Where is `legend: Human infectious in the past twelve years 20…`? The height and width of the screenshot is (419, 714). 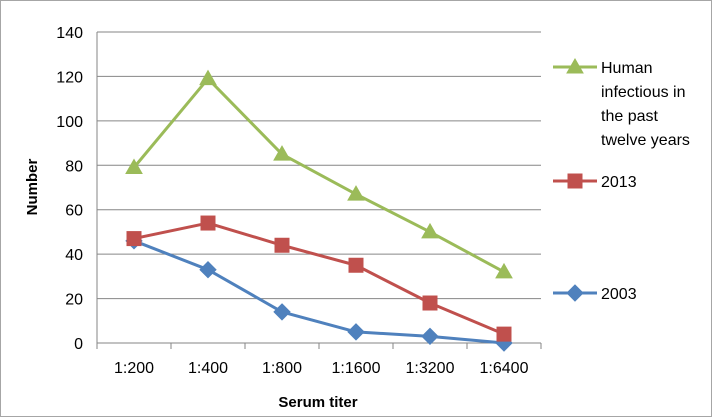 legend: Human infectious in the past twelve years 20… is located at coordinates (621, 181).